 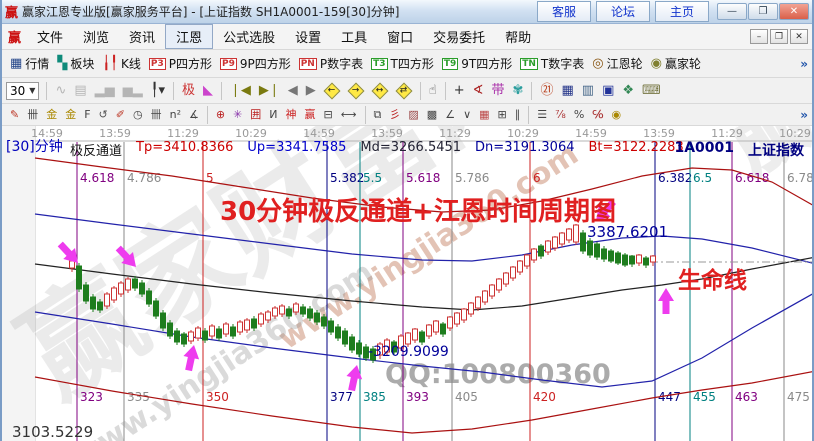 I want to click on sectors-button: ▚ 板块, so click(x=75, y=63).